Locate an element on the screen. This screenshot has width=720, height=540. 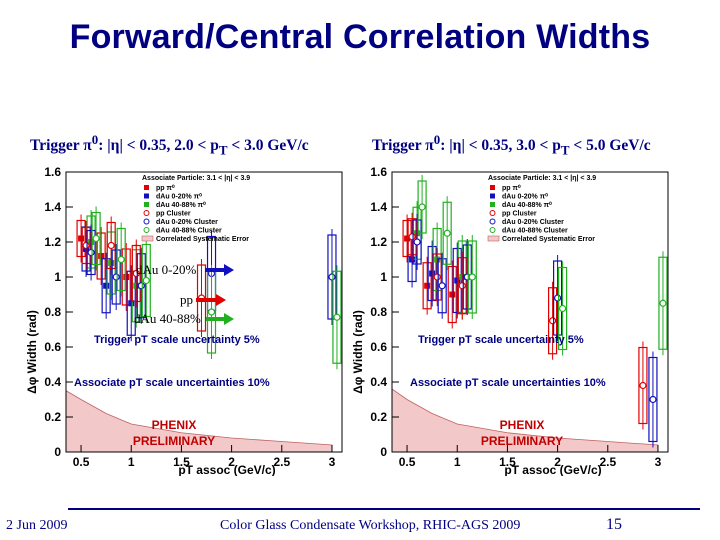
footer-date: 2 Jun 2009 is located at coordinates (37, 525).